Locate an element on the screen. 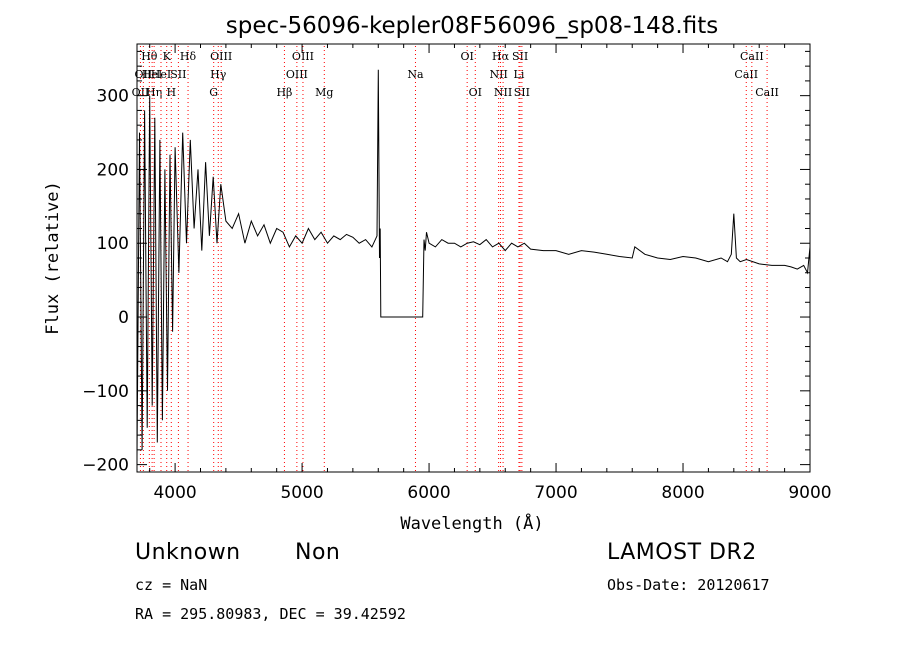  survey-name: LAMOST DR2 is located at coordinates (682, 552).